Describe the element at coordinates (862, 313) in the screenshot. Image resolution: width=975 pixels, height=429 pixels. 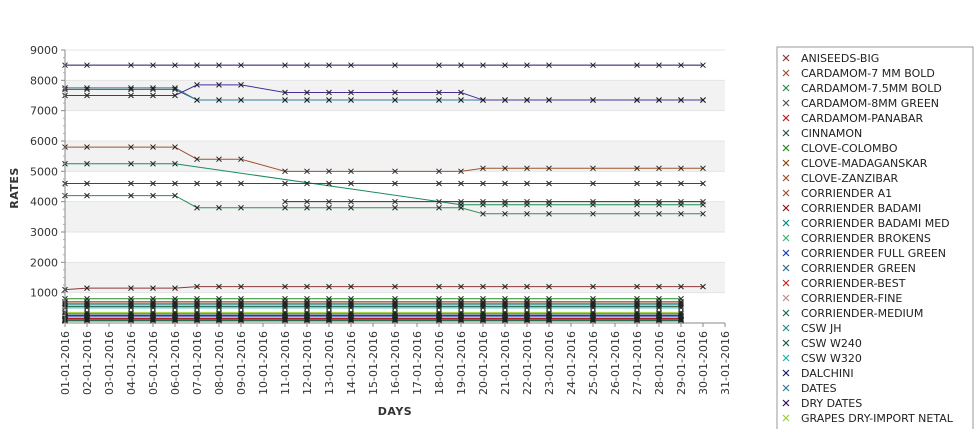
I see `legend-label: CORRIENDER-MEDIUM` at that location.